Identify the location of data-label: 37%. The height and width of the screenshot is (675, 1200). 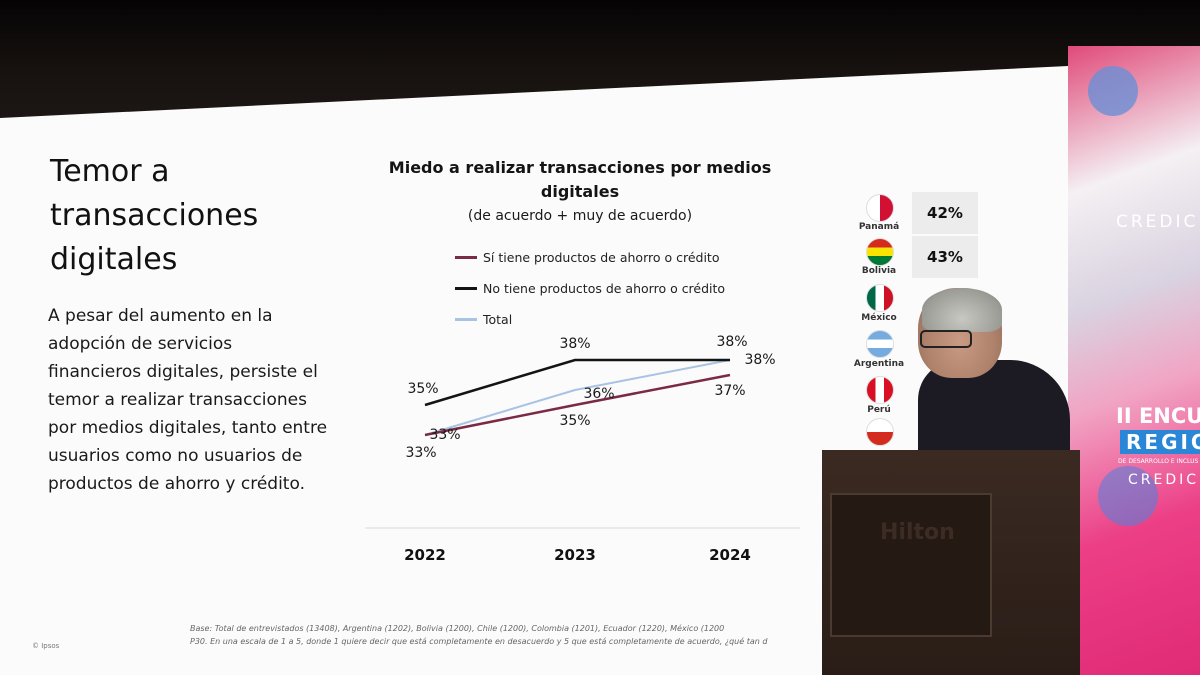
(729, 391).